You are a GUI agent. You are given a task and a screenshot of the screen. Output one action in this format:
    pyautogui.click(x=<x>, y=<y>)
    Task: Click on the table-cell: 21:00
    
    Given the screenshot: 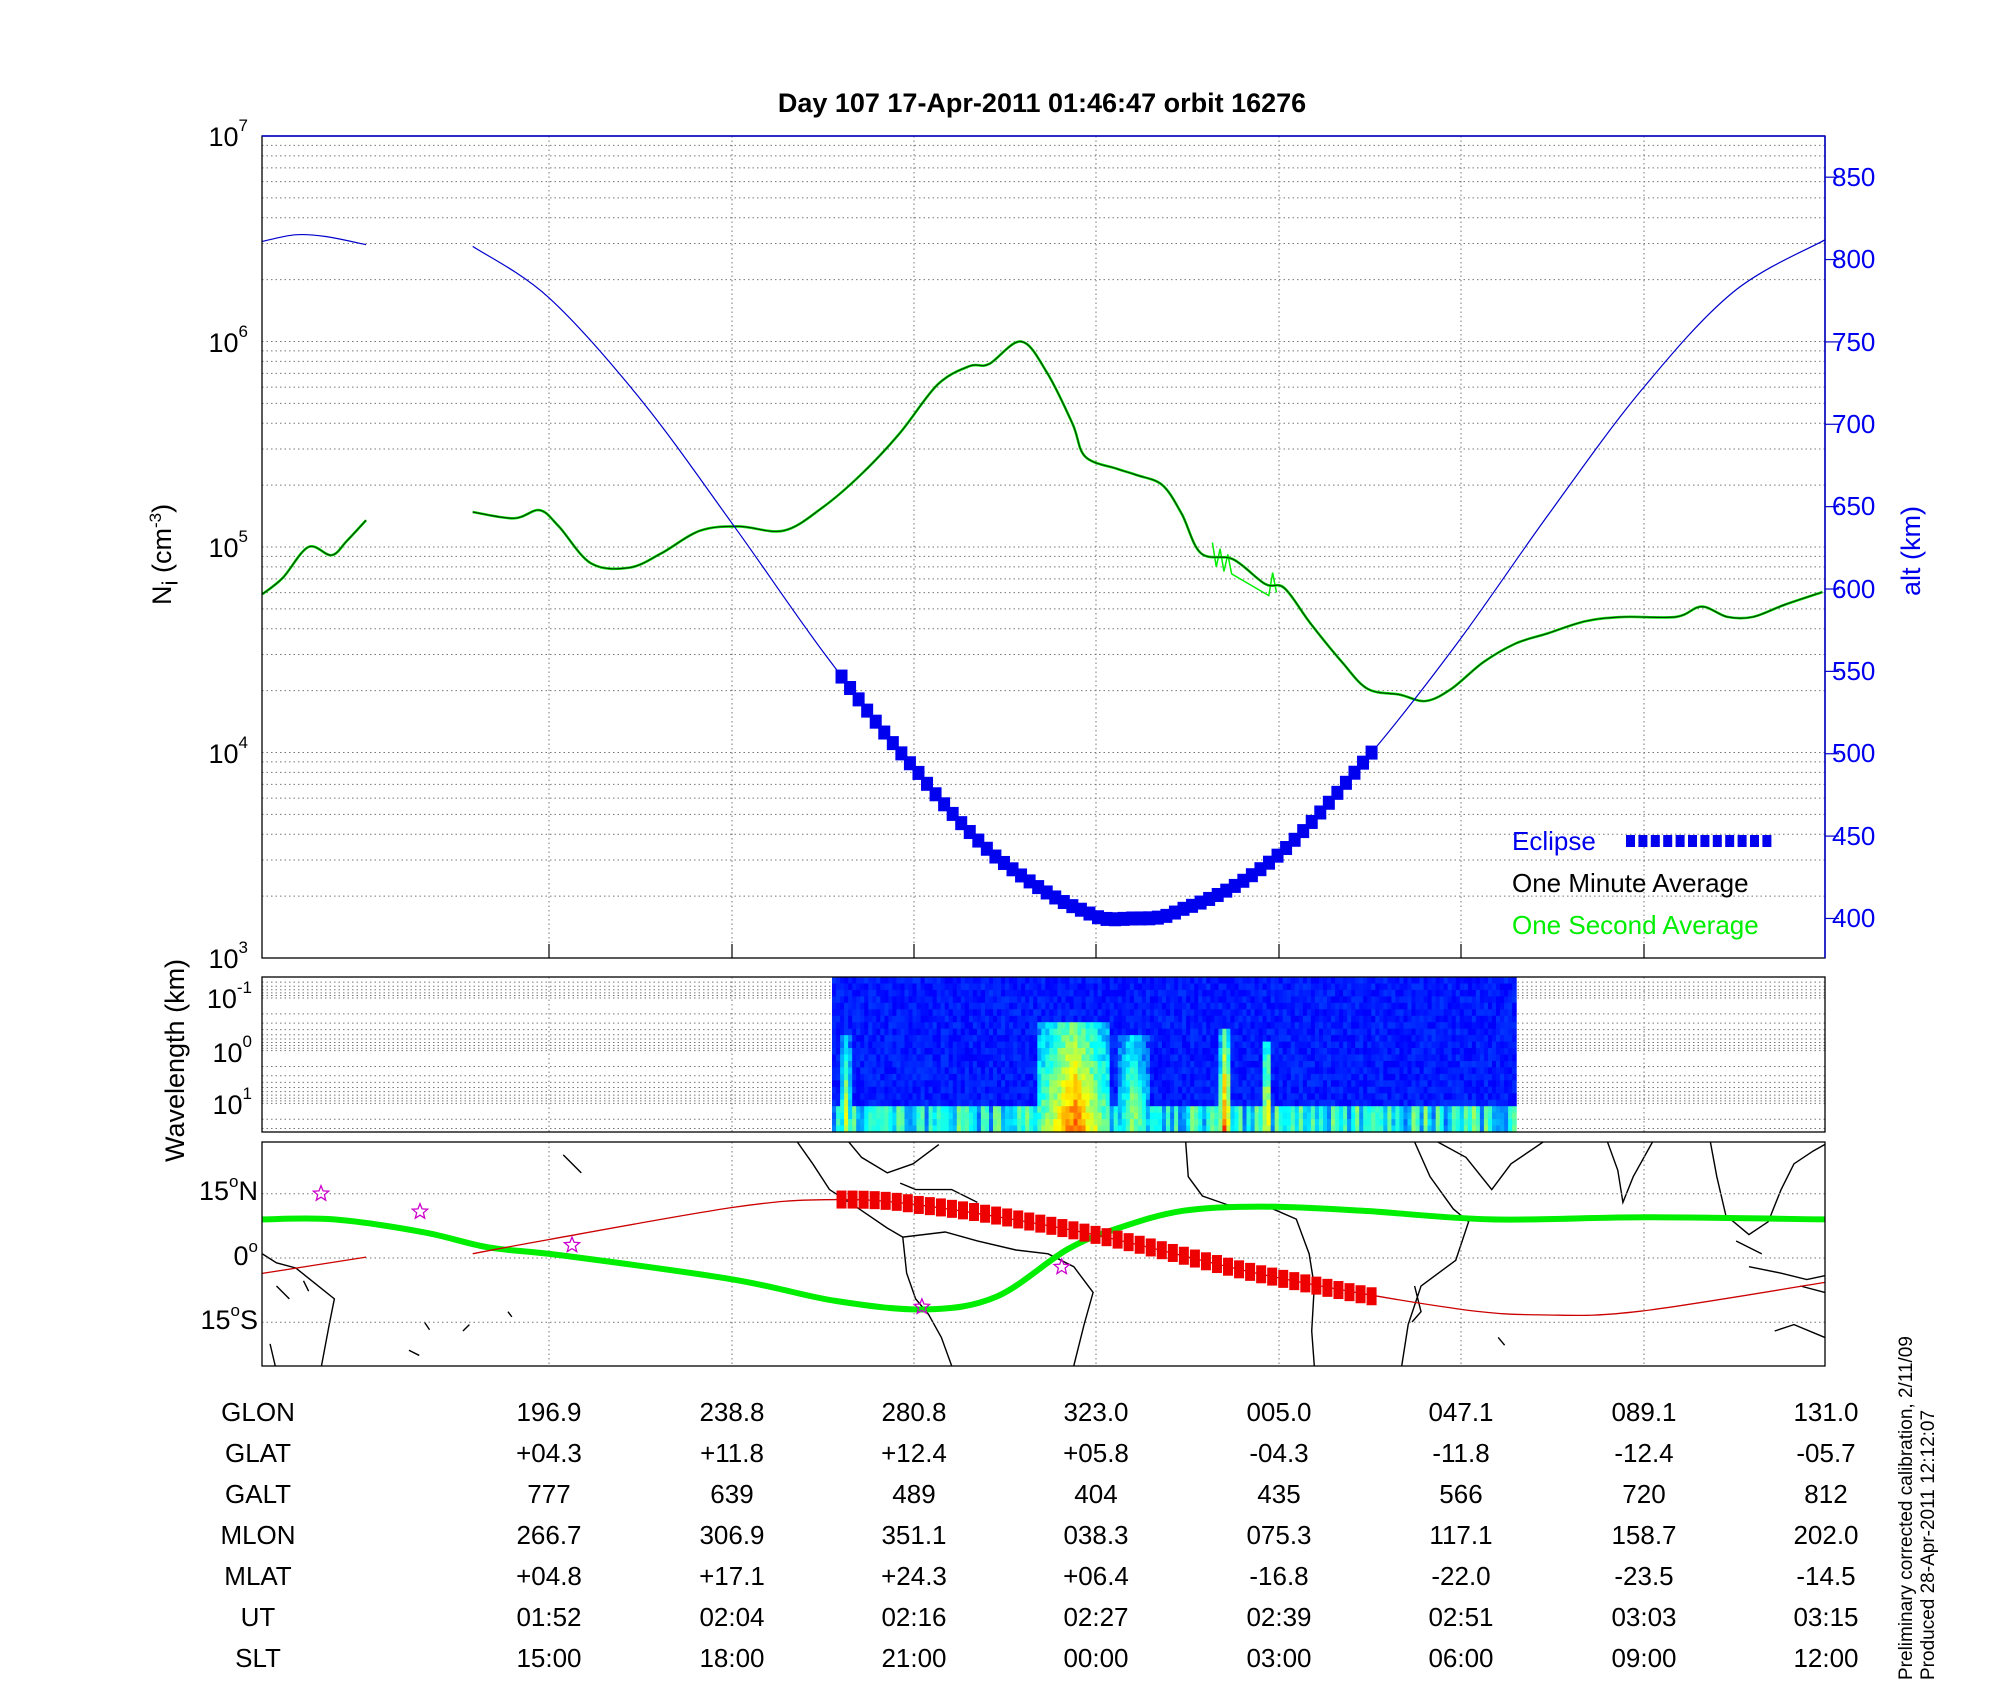 What is the action you would take?
    pyautogui.click(x=914, y=1658)
    